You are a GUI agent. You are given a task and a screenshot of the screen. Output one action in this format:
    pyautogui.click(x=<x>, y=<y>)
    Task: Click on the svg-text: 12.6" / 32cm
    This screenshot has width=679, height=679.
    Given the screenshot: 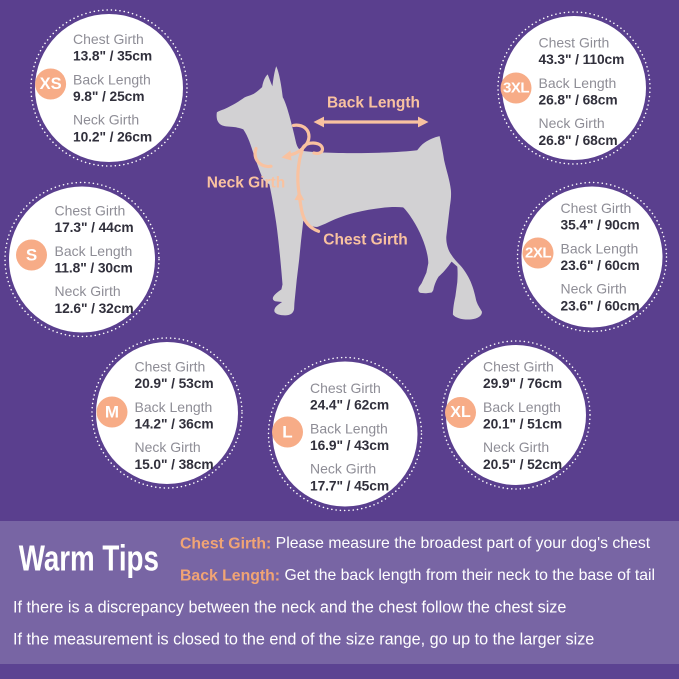 What is the action you would take?
    pyautogui.click(x=94, y=308)
    